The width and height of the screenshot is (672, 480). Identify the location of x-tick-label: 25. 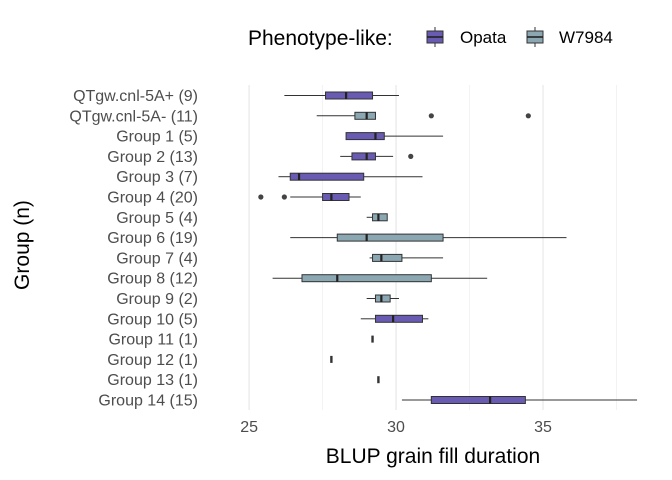
(249, 427).